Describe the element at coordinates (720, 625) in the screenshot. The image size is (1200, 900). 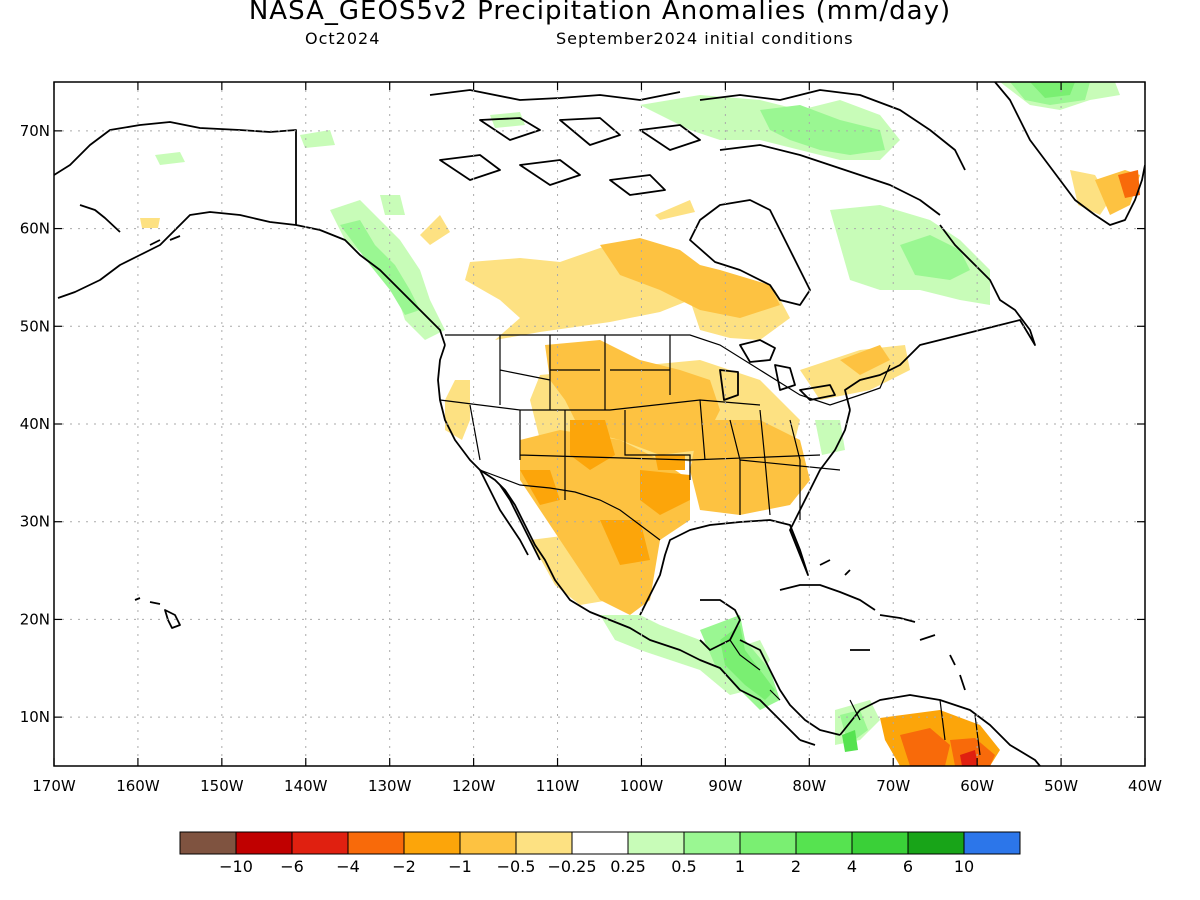
I see `yucatan-coast` at that location.